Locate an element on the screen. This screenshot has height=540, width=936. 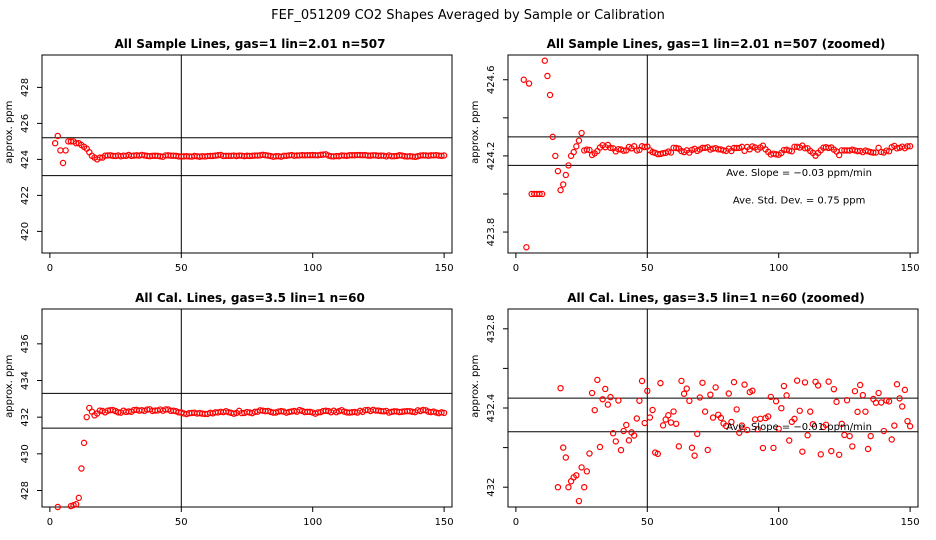
y-tick-label: 436 is located at coordinates (25, 343).